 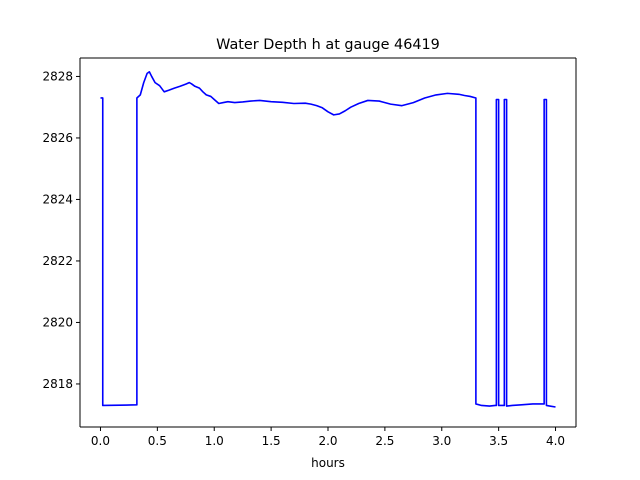 What do you see at coordinates (271, 441) in the screenshot?
I see `x-tick-label: 1.5` at bounding box center [271, 441].